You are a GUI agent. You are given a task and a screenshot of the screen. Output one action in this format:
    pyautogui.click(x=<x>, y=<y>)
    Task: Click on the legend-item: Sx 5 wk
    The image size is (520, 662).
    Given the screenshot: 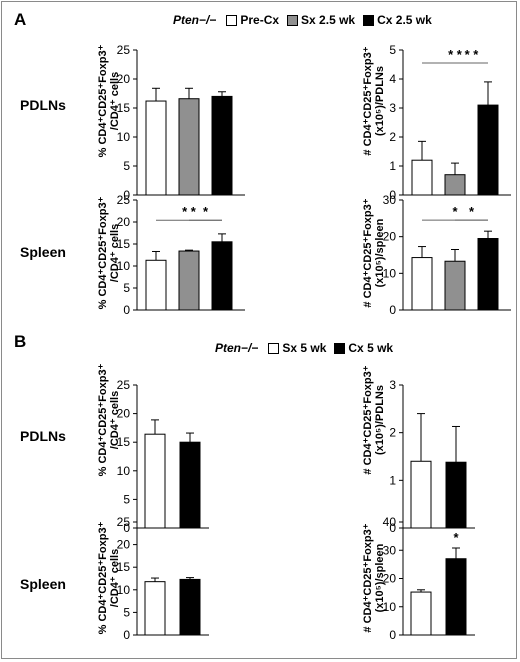 What is the action you would take?
    pyautogui.click(x=297, y=348)
    